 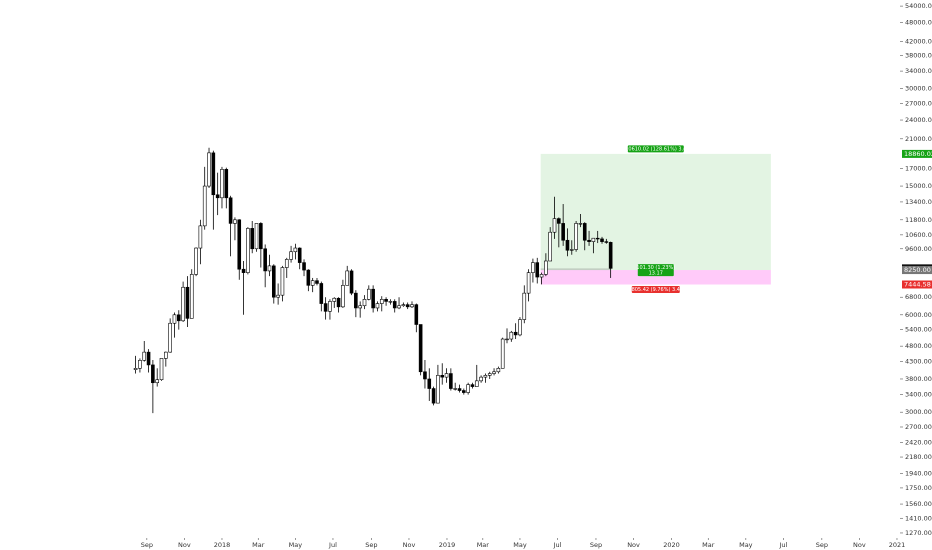 I want to click on target-label: 10610.02 (128.61%) 3.4, so click(x=655, y=149).